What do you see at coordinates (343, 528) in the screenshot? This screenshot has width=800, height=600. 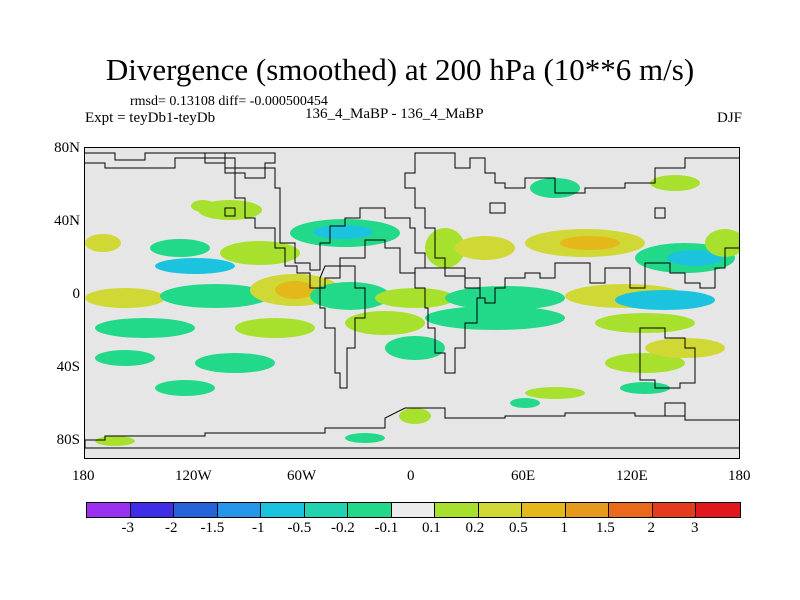 I see `colorbar-label: -0.2` at bounding box center [343, 528].